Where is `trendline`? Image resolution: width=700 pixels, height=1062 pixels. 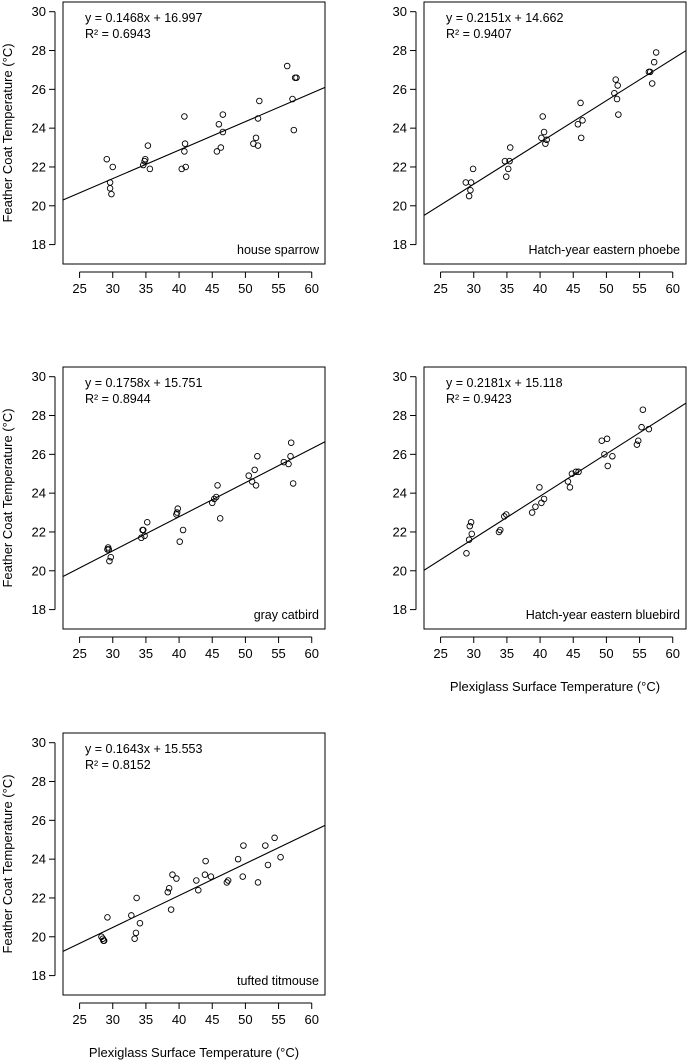
trendline is located at coordinates (194, 143).